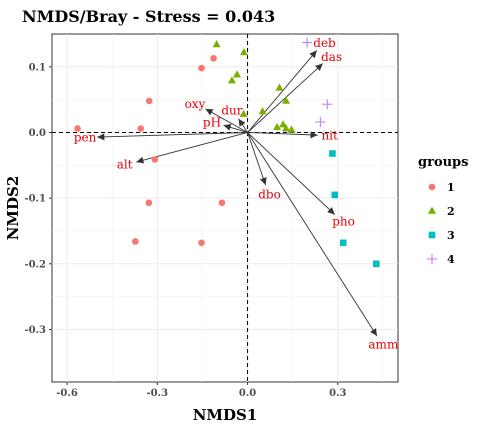 The height and width of the screenshot is (432, 480). What do you see at coordinates (313, 54) in the screenshot?
I see `vector-deb-arrowhead` at bounding box center [313, 54].